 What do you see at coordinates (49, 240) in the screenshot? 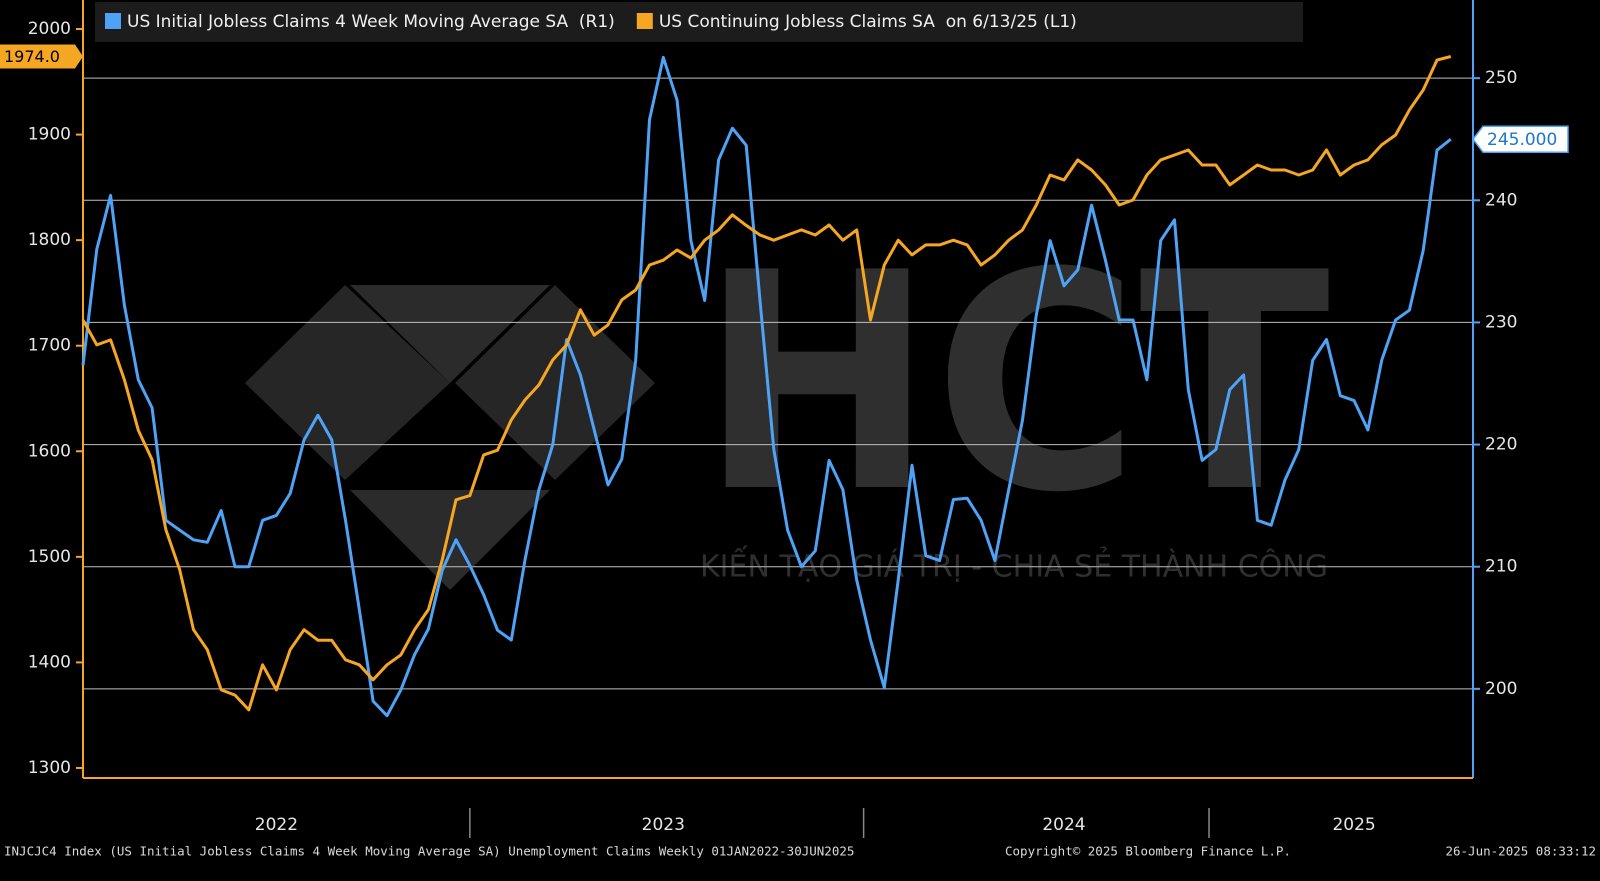
I see `y-tick-label: 1800` at bounding box center [49, 240].